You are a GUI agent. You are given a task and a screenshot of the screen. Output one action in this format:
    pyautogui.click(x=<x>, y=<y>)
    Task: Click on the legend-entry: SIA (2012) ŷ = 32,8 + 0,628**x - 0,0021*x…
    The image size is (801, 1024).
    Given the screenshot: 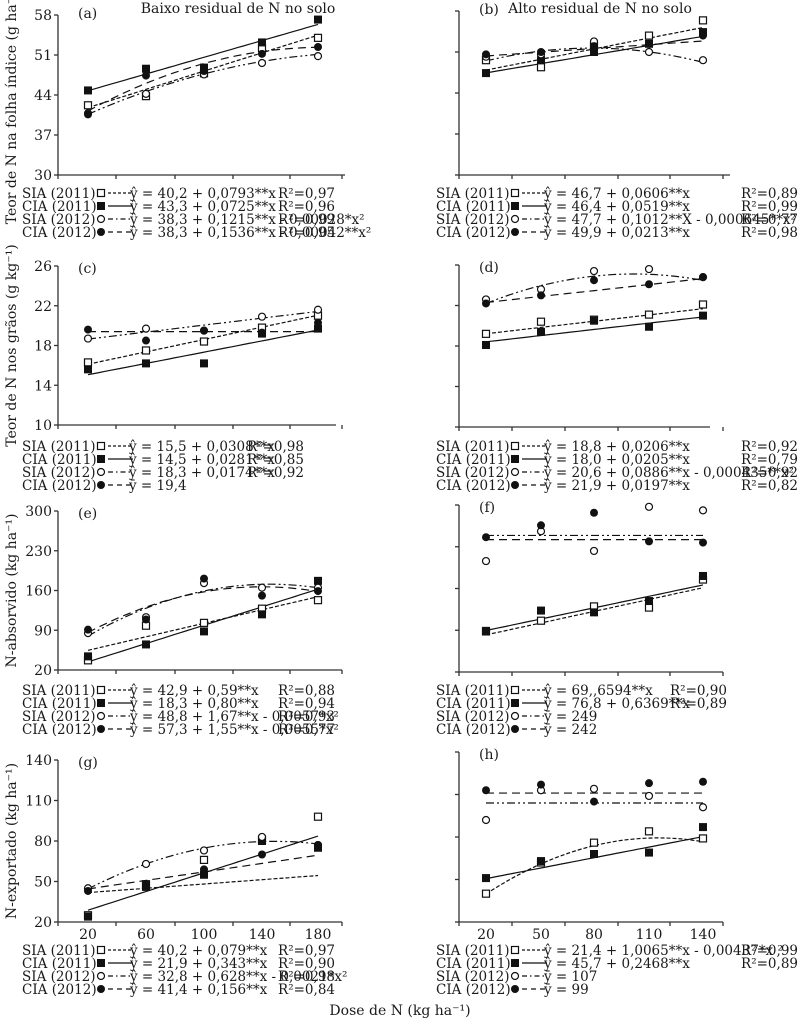 What is the action you would take?
    pyautogui.click(x=184, y=977)
    